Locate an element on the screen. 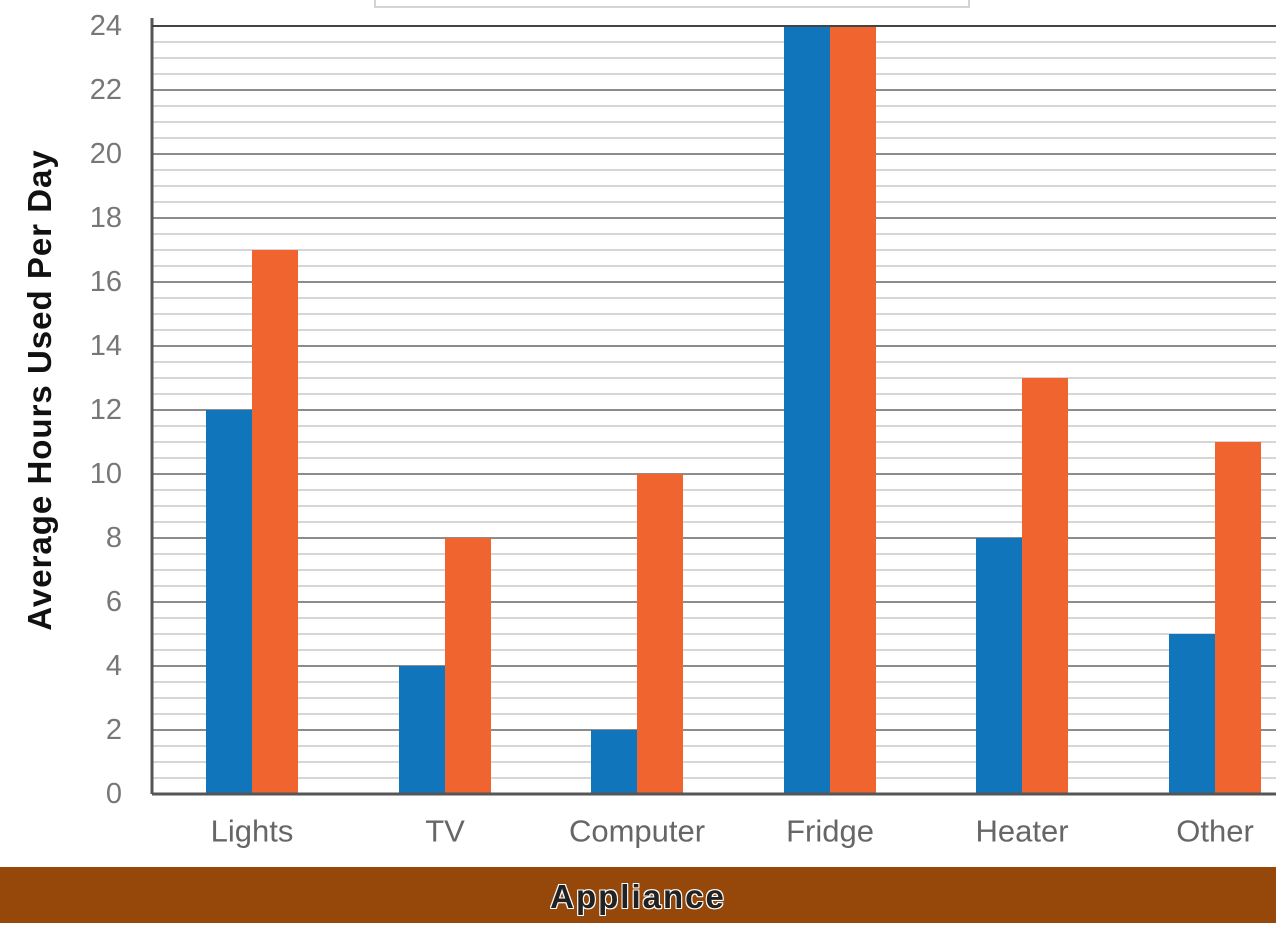 The width and height of the screenshot is (1276, 927). x-tick-label-computer: Computer is located at coordinates (637, 831).